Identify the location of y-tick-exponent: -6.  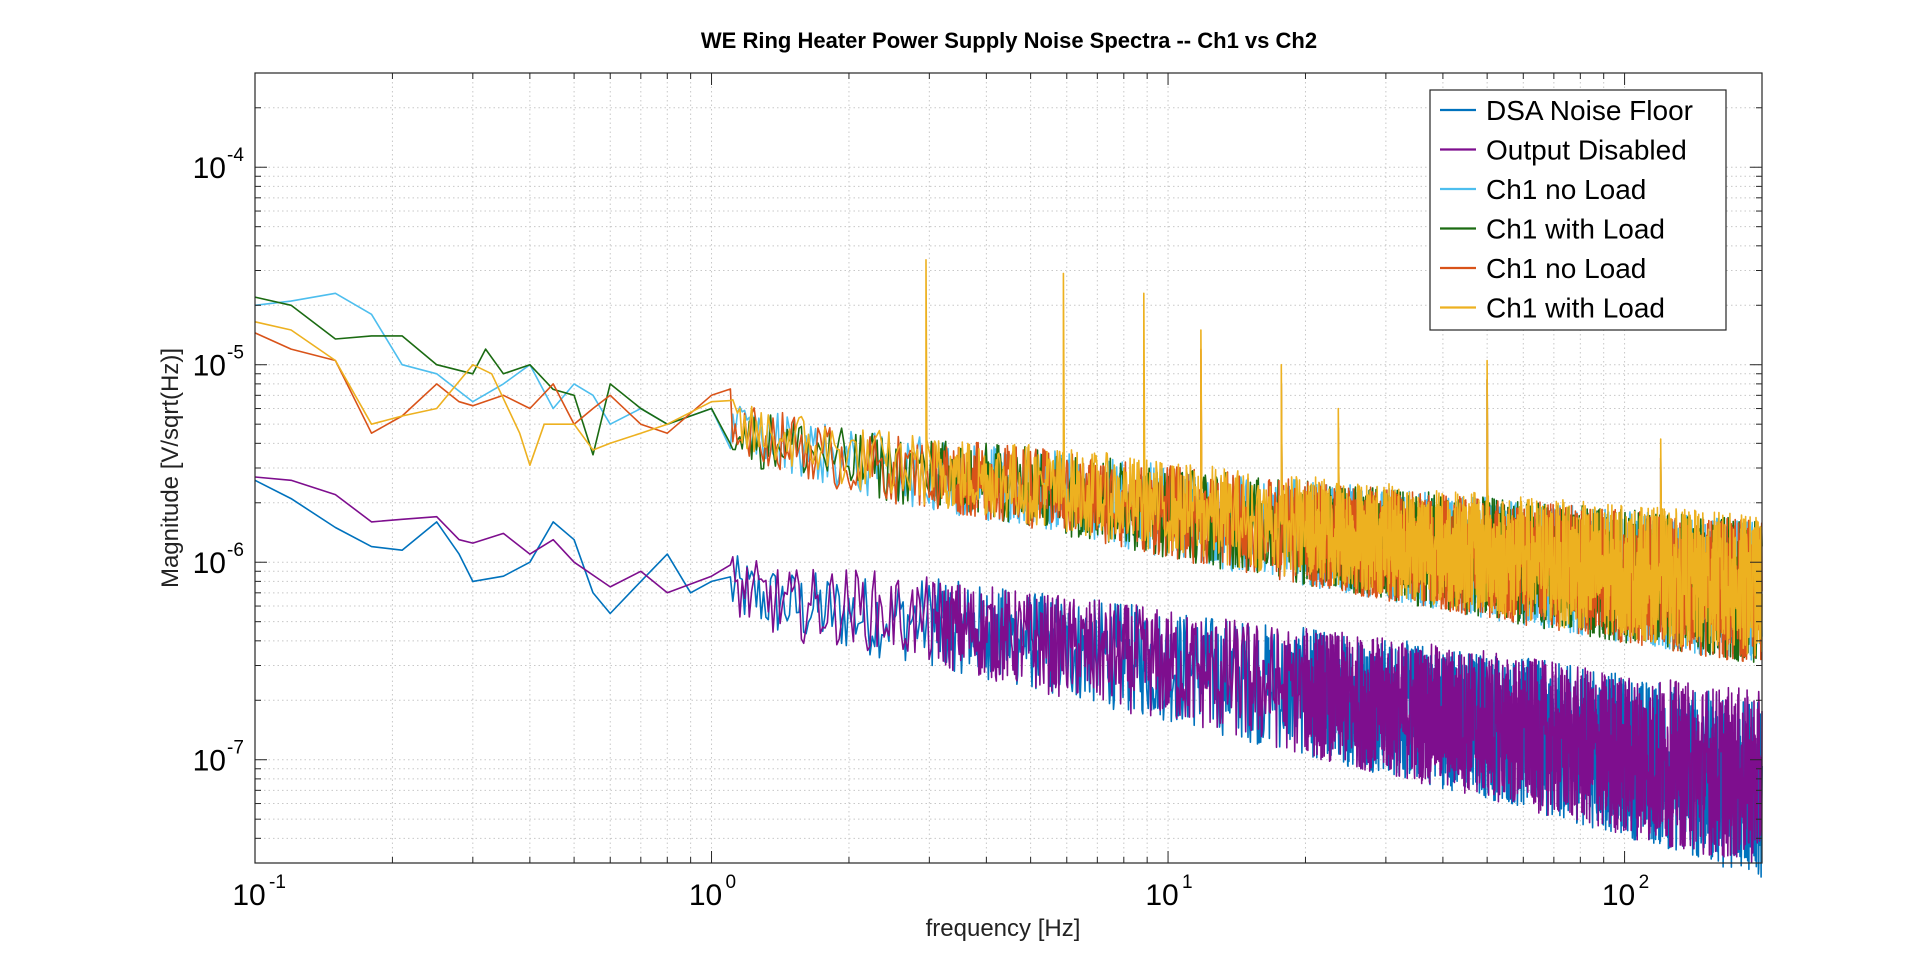
(235, 550).